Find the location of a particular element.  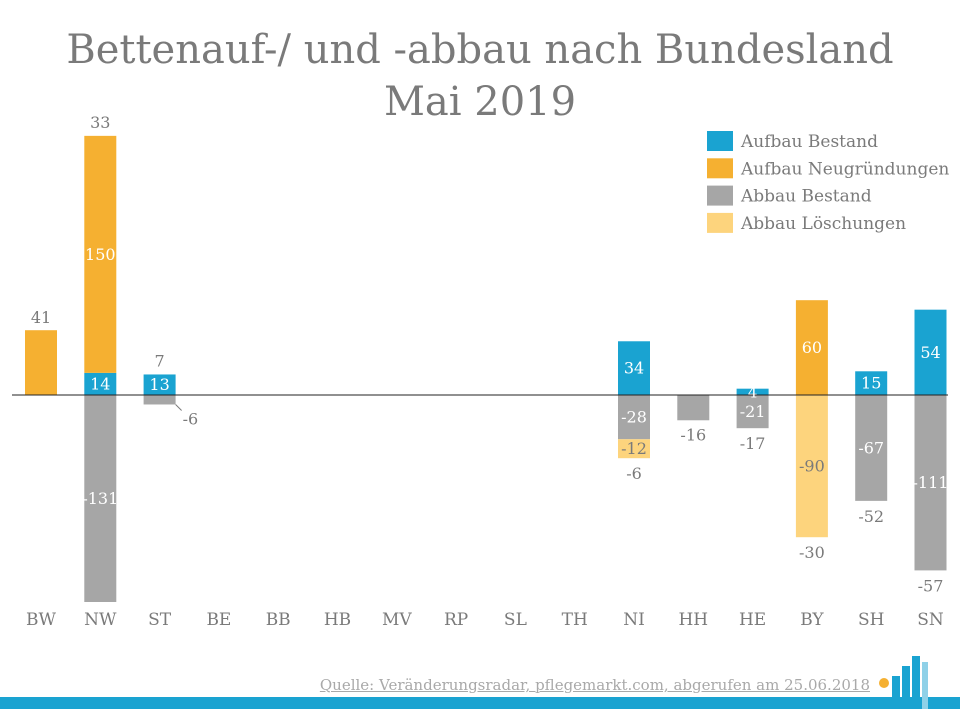

x-tick-ni: NI is located at coordinates (634, 620).